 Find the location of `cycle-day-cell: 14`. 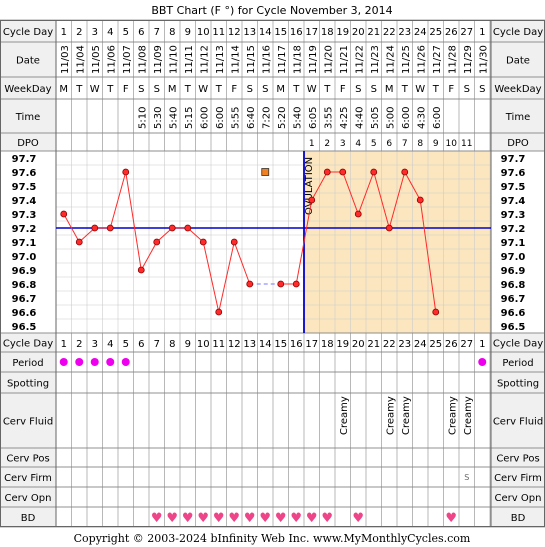

cycle-day-cell: 14 is located at coordinates (265, 32).